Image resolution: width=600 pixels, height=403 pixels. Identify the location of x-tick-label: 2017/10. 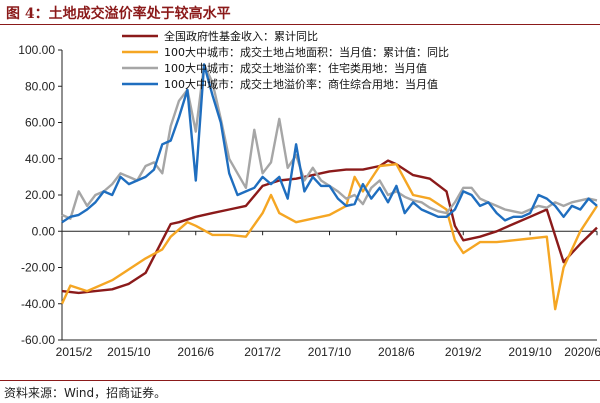
(330, 352).